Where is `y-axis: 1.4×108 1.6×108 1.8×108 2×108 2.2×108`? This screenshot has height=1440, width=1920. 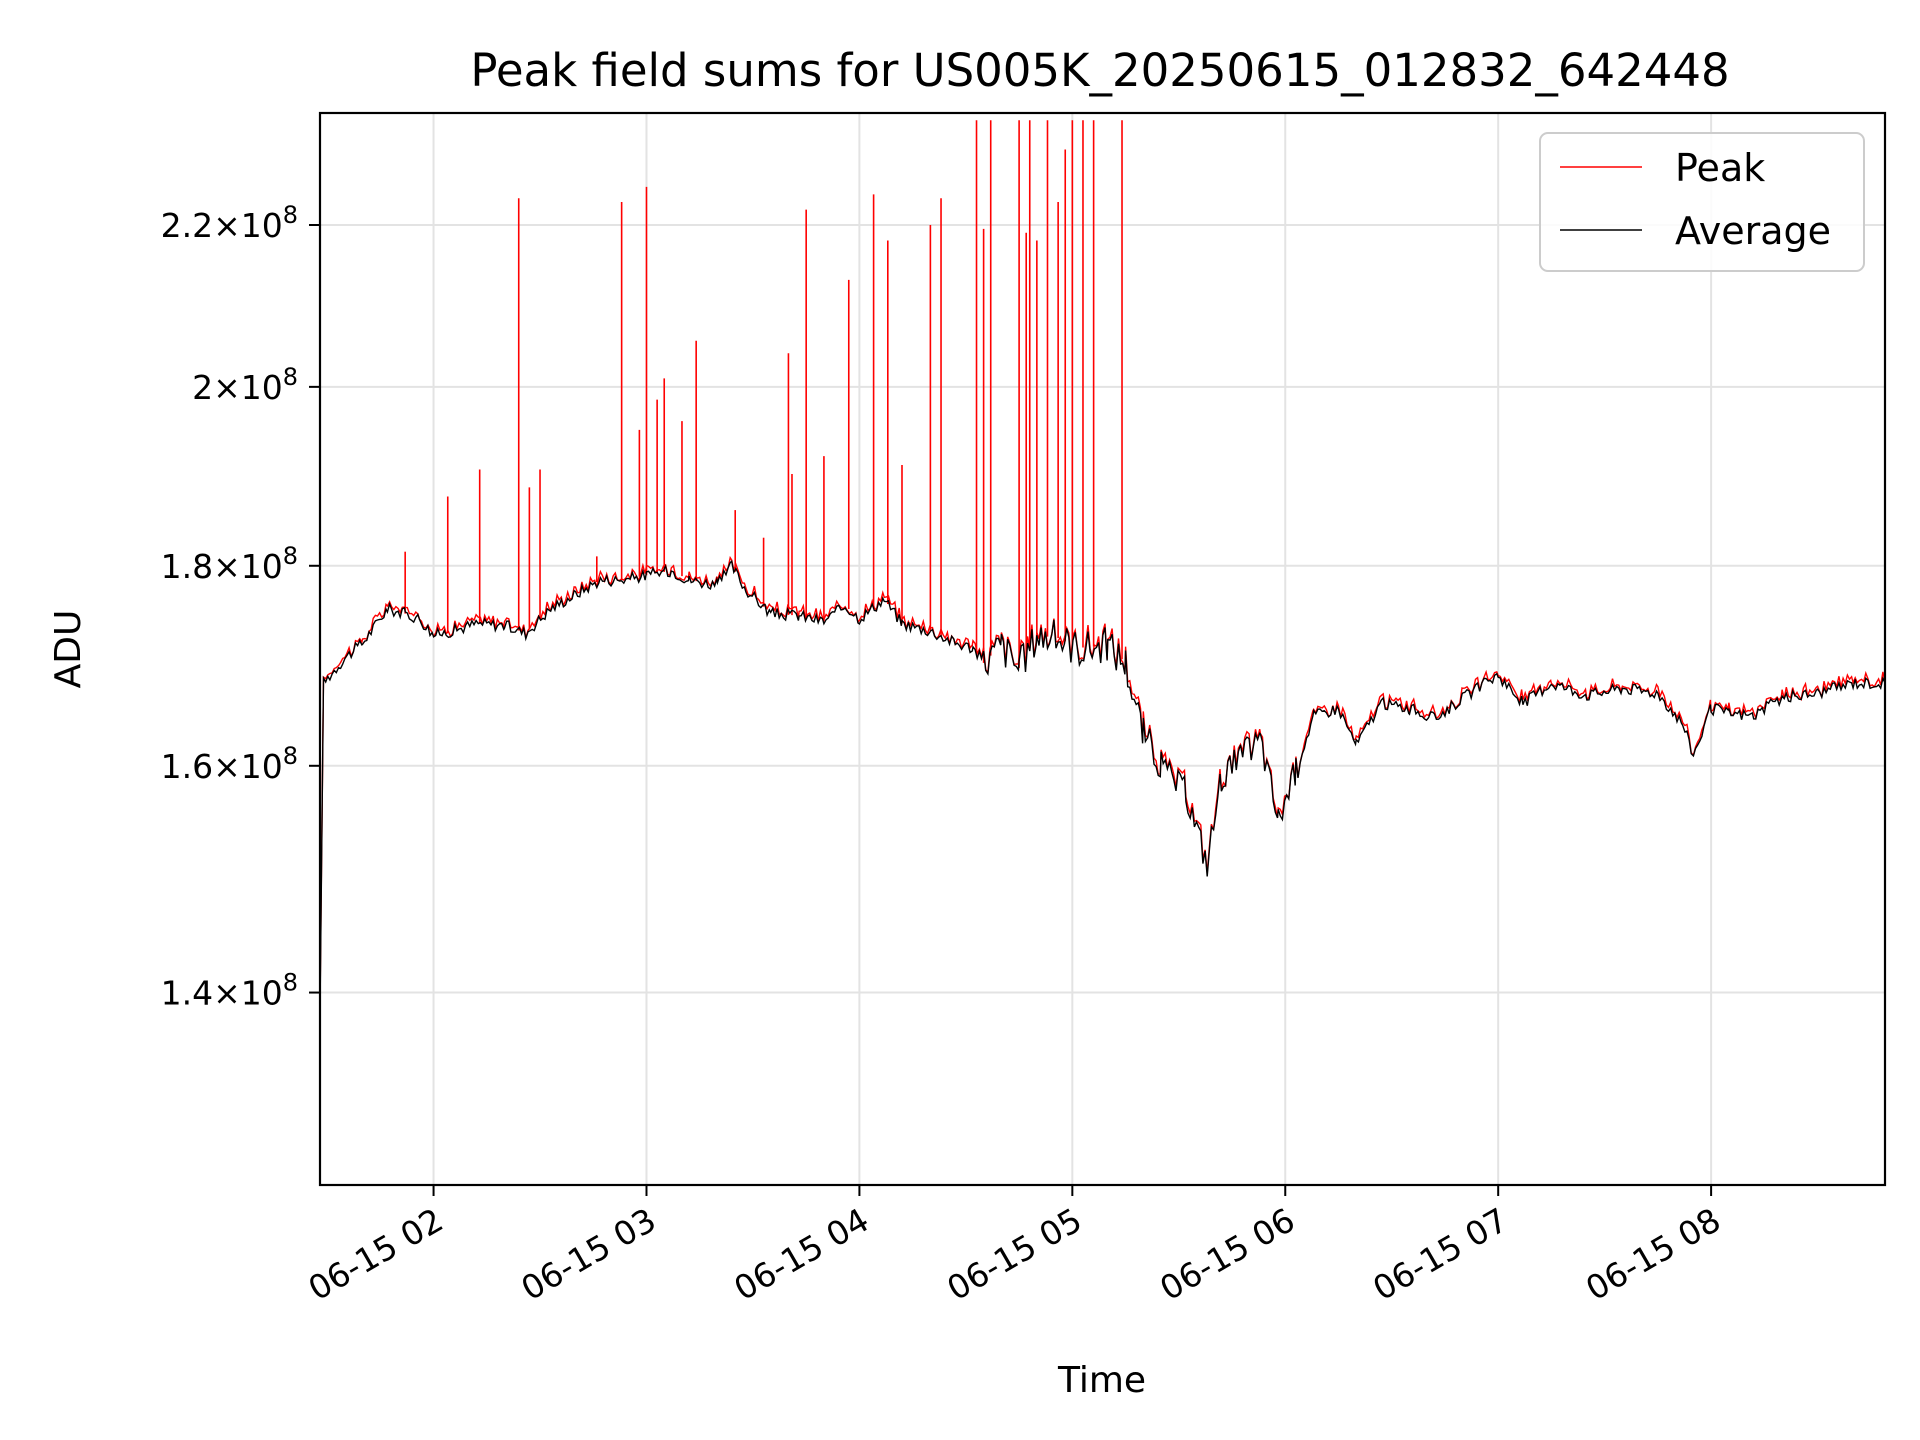
y-axis: 1.4×108 1.6×108 1.8×108 2×108 2.2×108 is located at coordinates (240, 607).